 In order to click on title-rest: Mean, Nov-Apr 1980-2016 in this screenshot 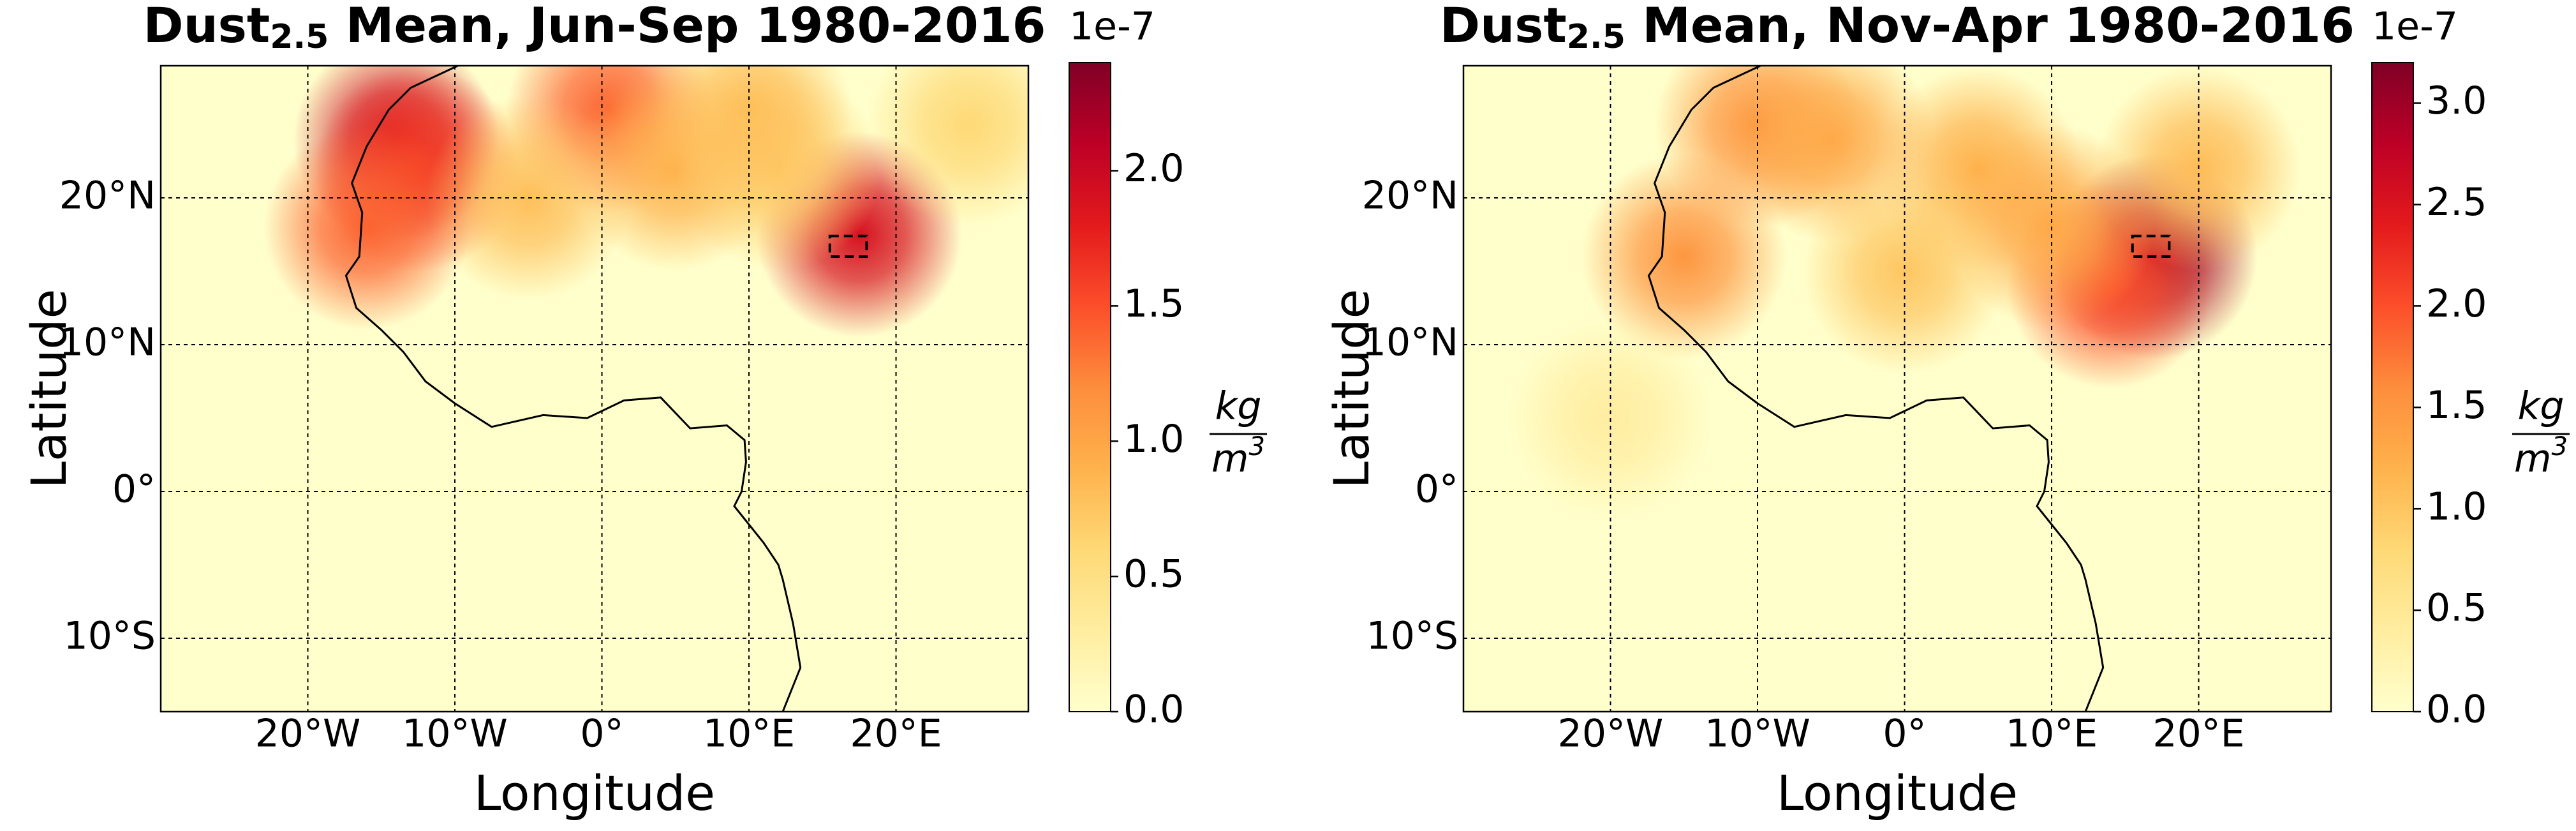, I will do `click(1990, 27)`.